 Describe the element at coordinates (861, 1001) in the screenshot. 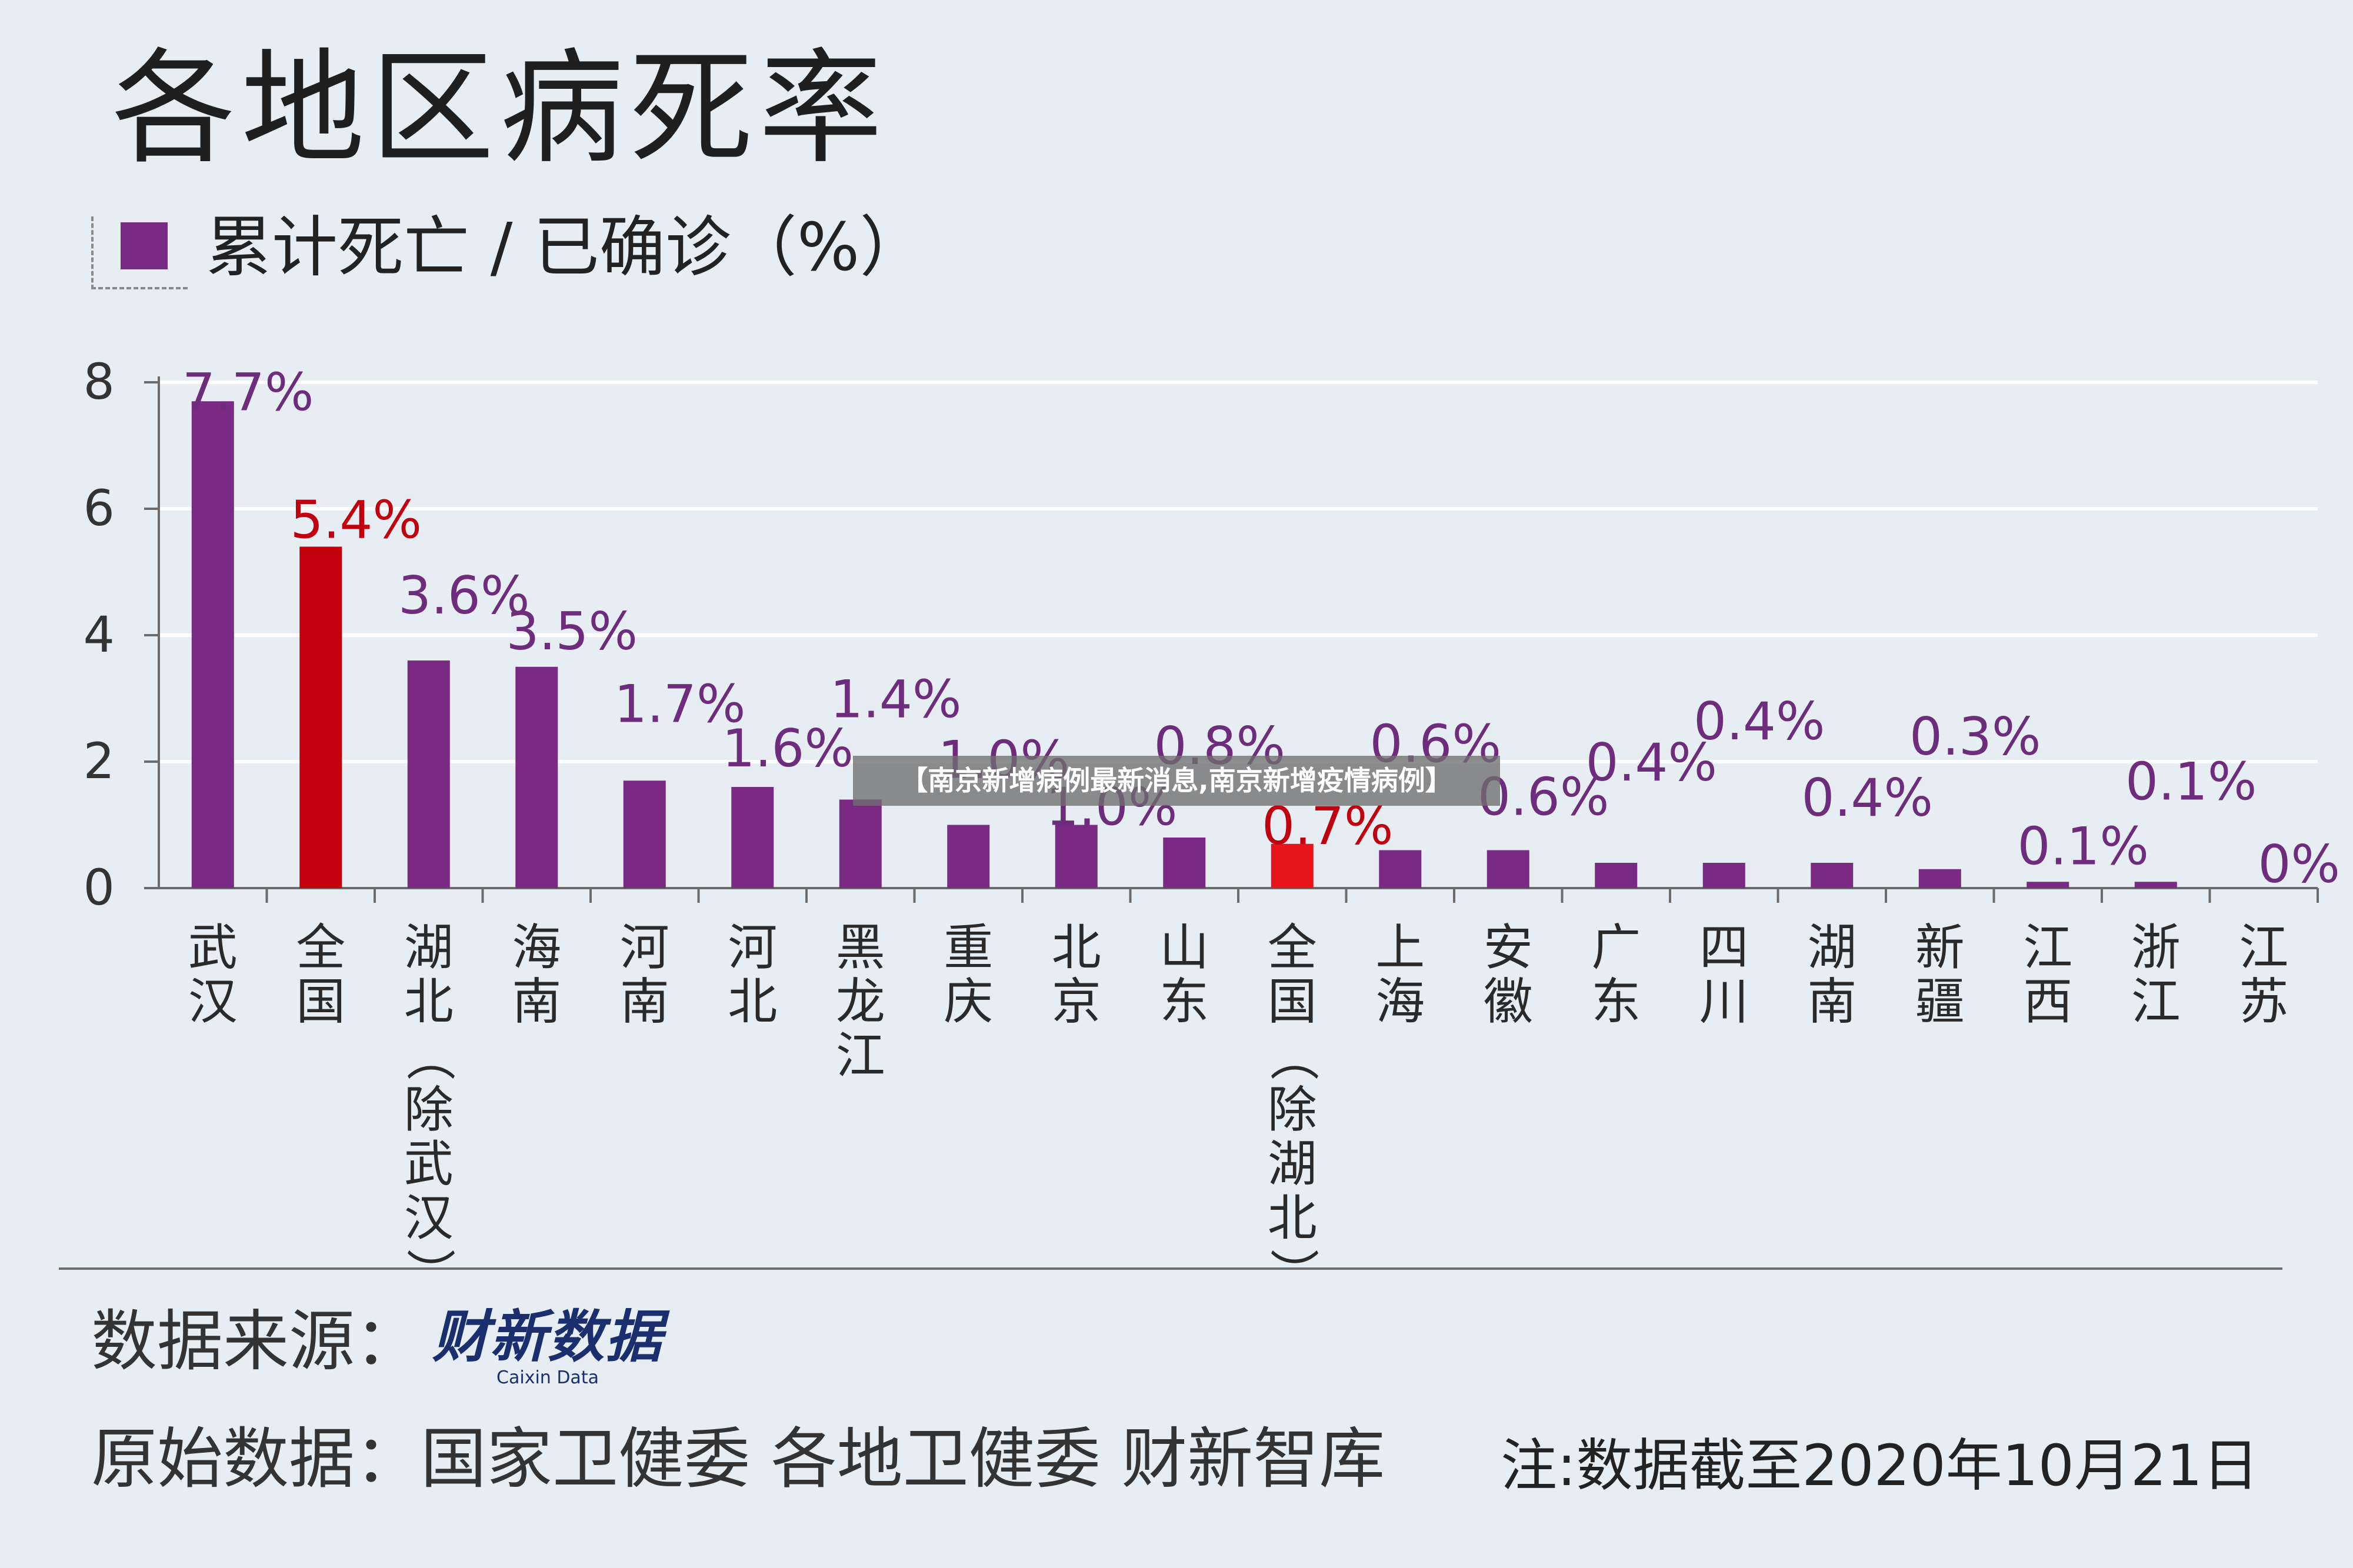

I see `category-label: 龙` at that location.